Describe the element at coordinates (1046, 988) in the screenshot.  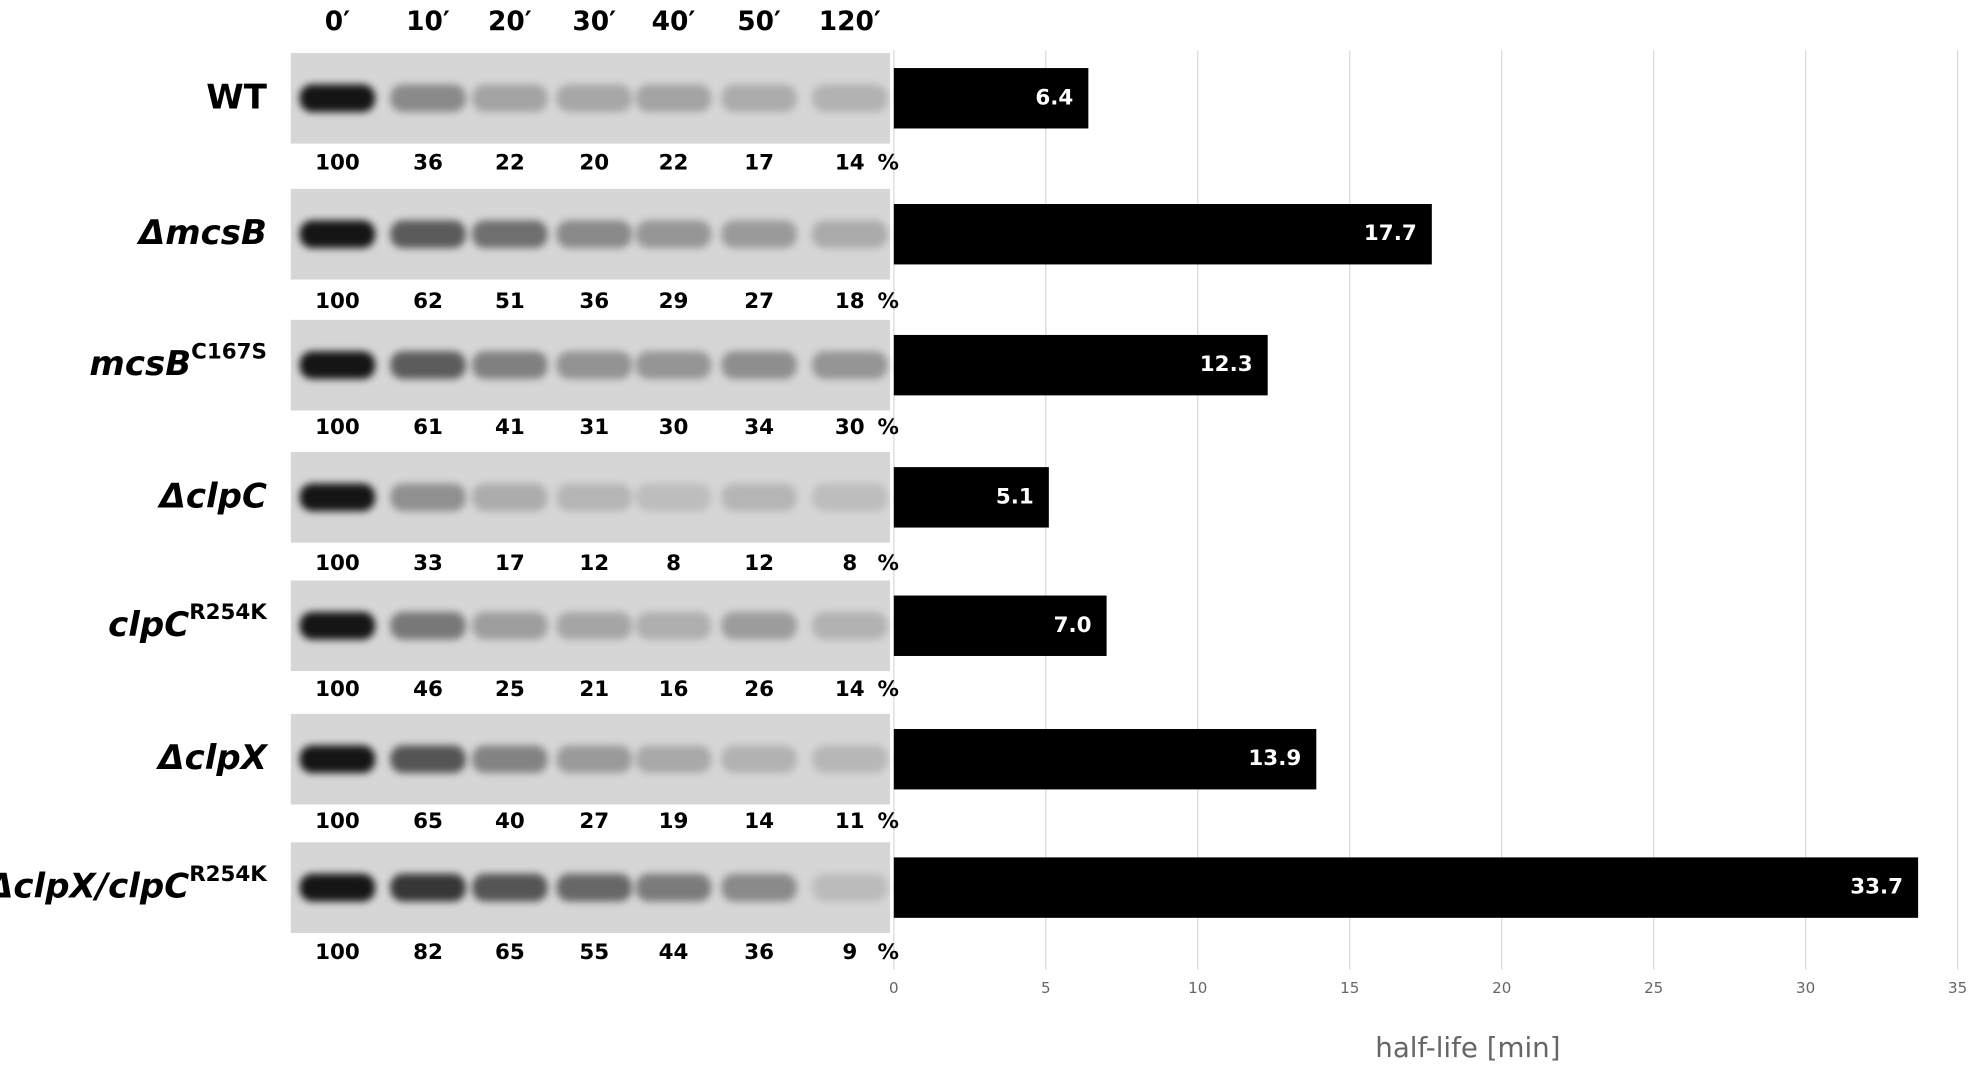
I see `x-tick-label: 5` at that location.